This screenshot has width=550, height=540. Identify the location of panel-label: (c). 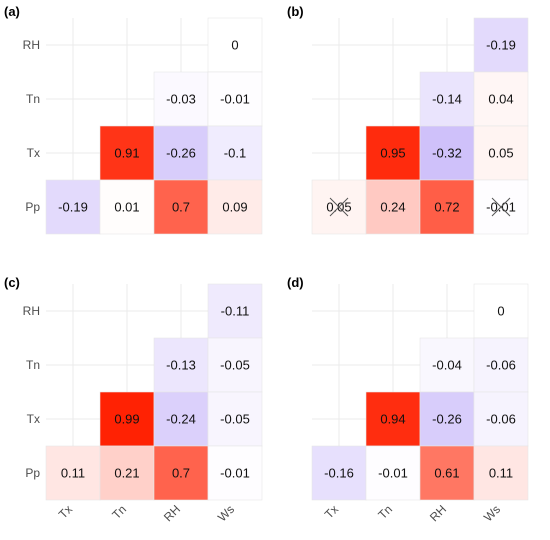
(12, 282).